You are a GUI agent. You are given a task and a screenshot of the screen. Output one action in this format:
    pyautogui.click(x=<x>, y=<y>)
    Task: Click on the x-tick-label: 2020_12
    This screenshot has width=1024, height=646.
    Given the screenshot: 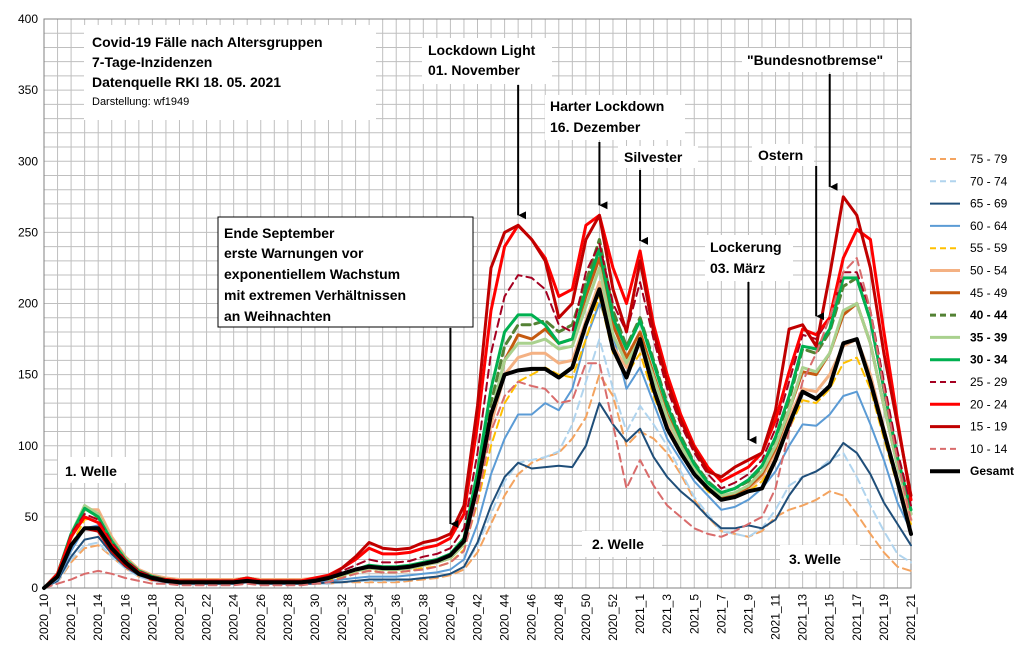 What is the action you would take?
    pyautogui.click(x=71, y=617)
    